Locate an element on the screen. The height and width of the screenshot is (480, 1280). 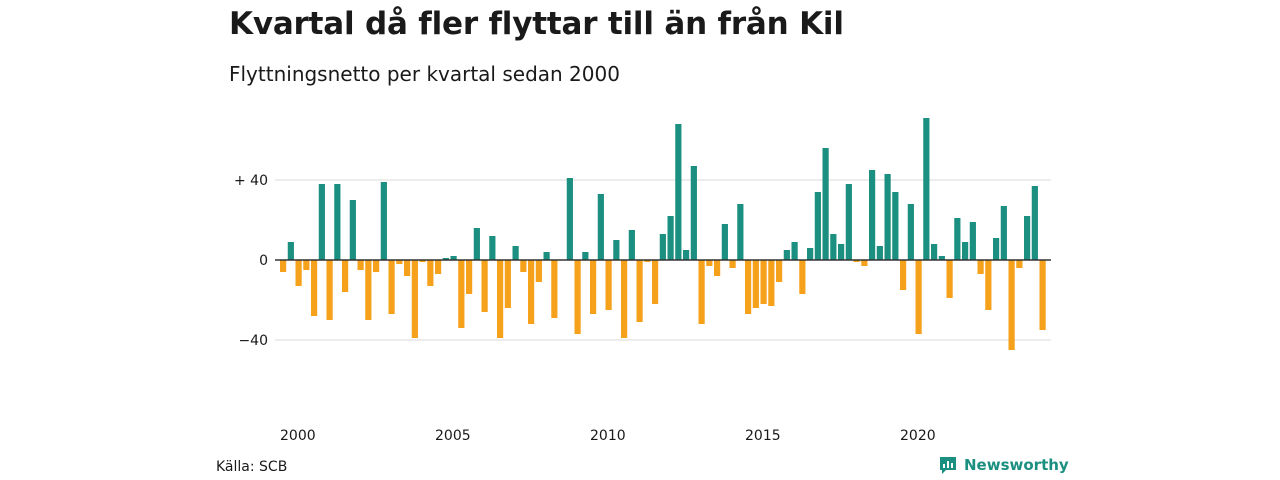
x-tick-label: 2015 is located at coordinates (763, 436).